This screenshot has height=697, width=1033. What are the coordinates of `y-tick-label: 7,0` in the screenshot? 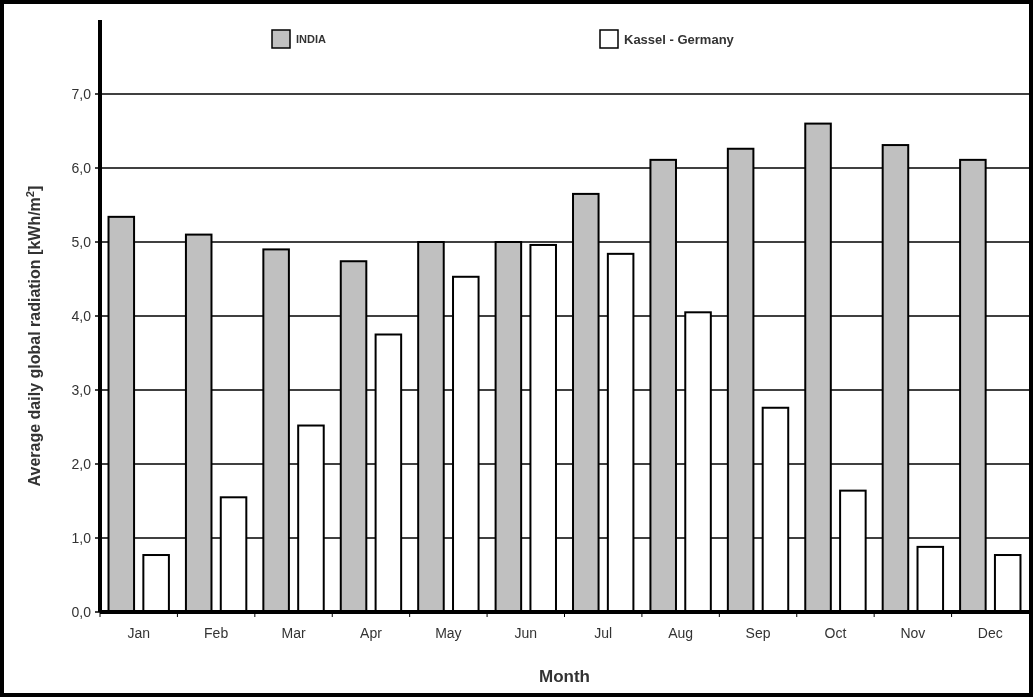 It's located at (81, 93).